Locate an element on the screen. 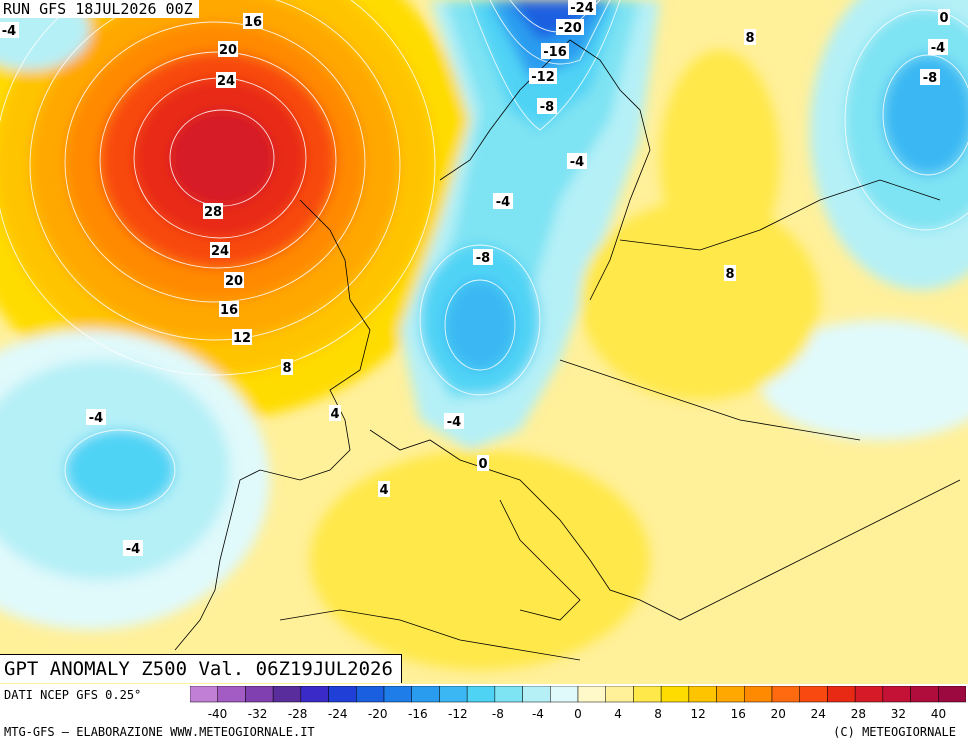 This screenshot has height=745, width=968. contour-label: 12 is located at coordinates (242, 338).